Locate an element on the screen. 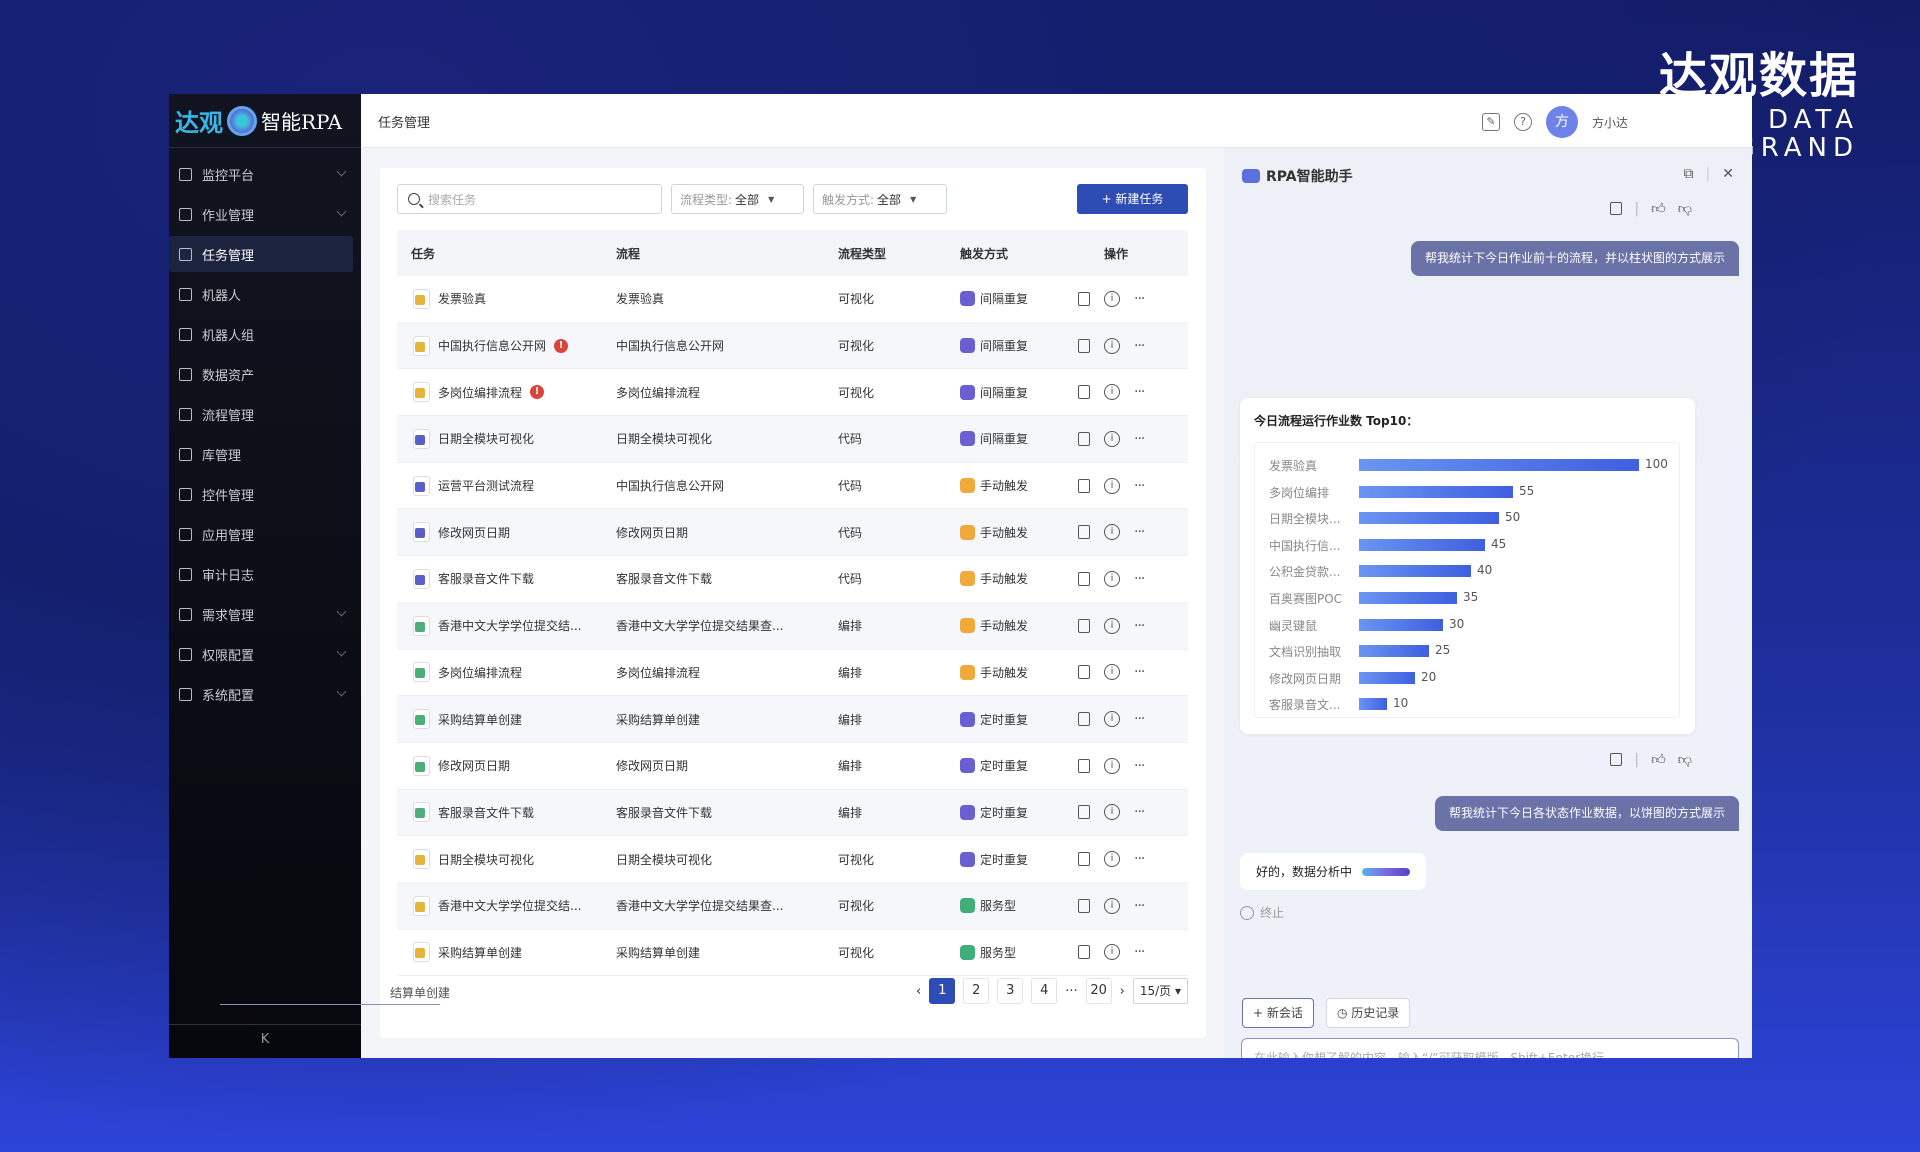  page-size-select: 15/页 ▾ is located at coordinates (1160, 991).